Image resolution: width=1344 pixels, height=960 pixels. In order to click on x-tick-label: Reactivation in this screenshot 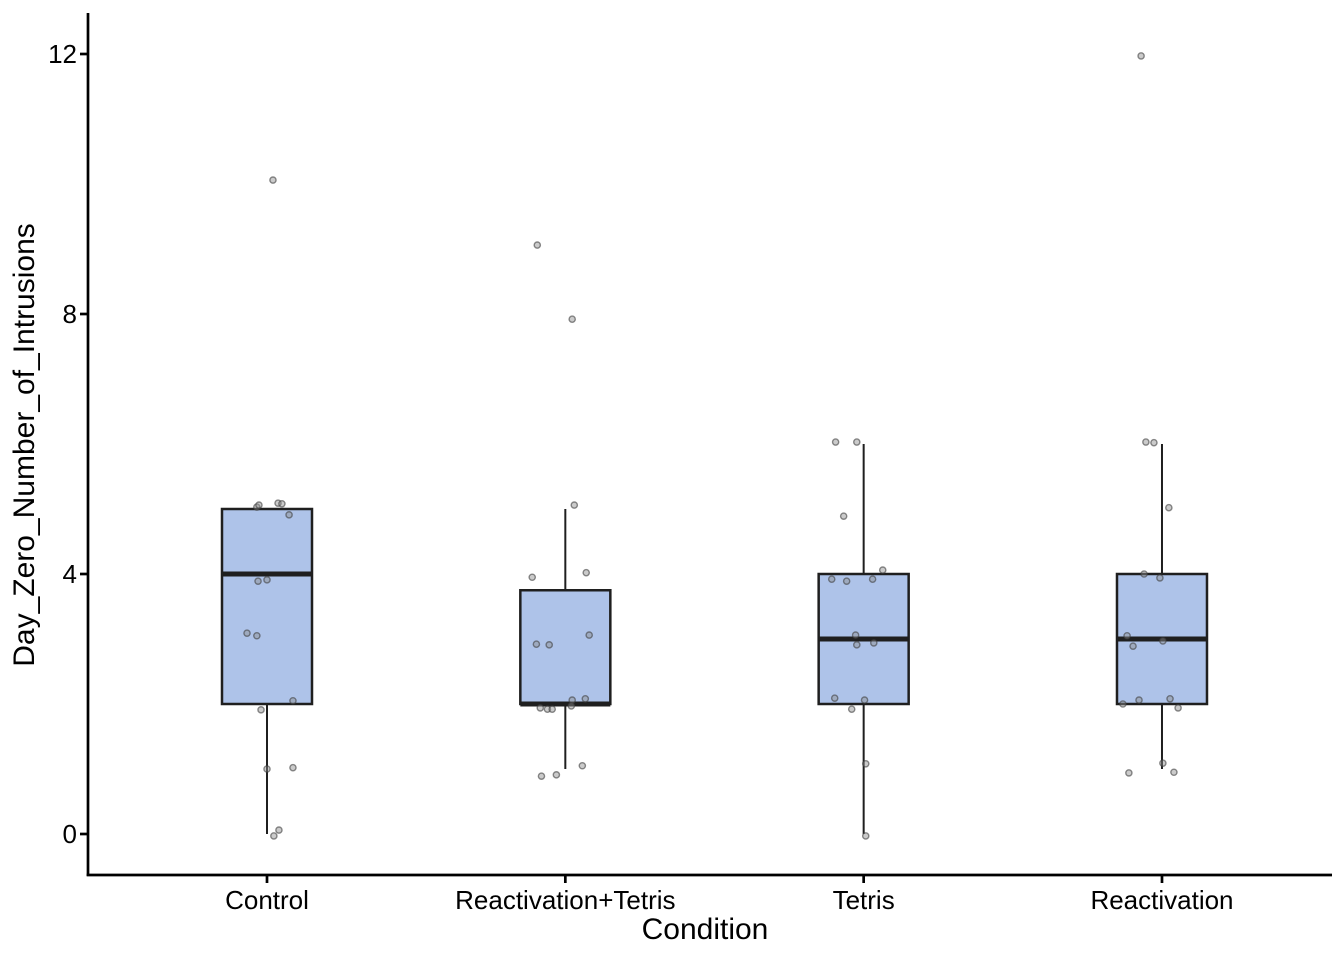, I will do `click(1161, 900)`.